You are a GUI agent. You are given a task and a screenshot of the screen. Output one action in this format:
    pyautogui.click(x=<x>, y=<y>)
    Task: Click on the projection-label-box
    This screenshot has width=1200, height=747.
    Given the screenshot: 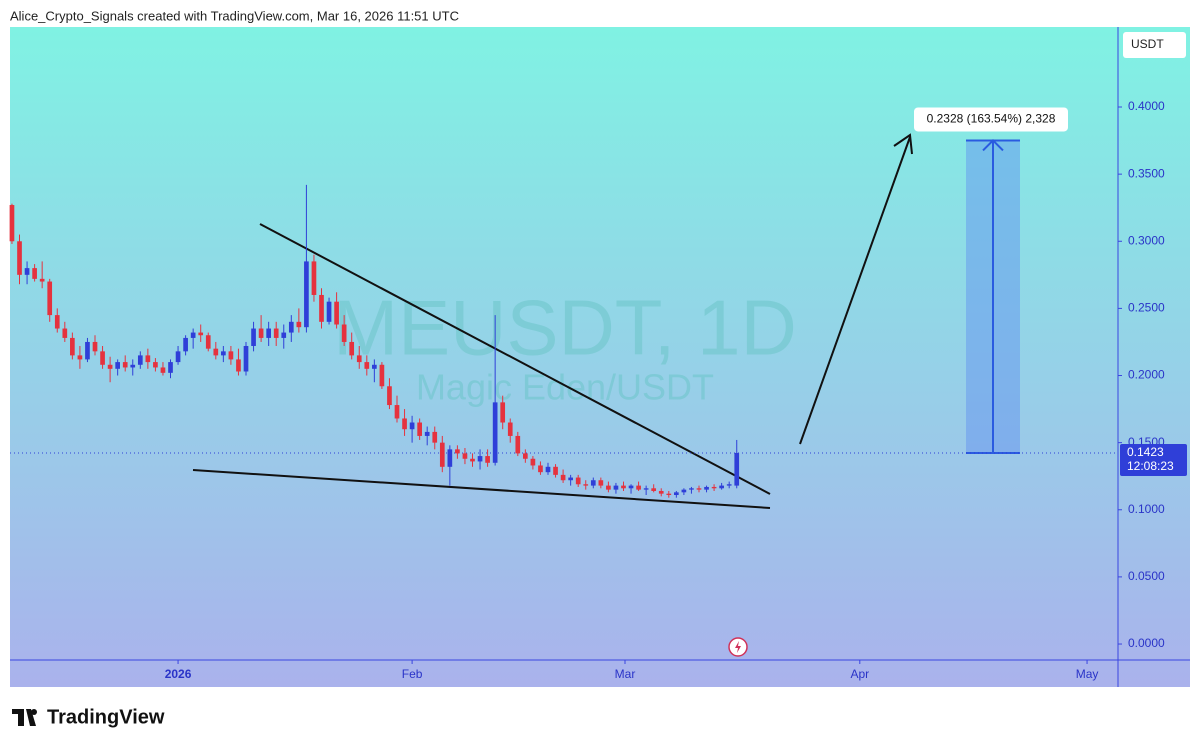 What is the action you would take?
    pyautogui.click(x=991, y=119)
    